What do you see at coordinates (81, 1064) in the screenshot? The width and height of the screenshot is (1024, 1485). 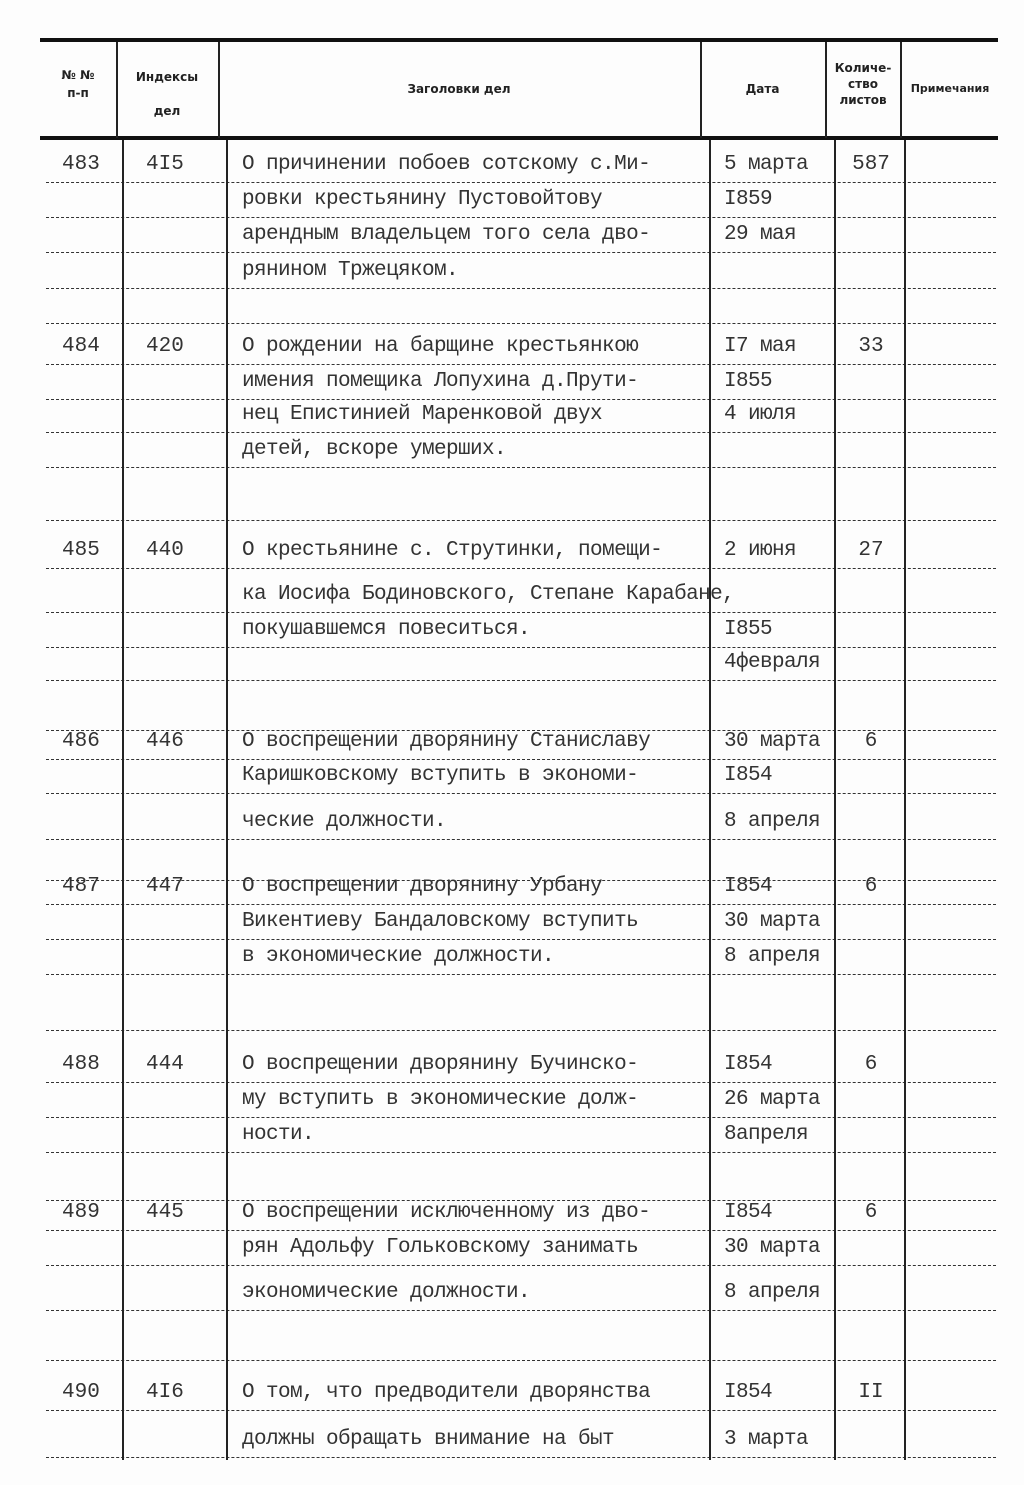 I see `record-number: 488` at bounding box center [81, 1064].